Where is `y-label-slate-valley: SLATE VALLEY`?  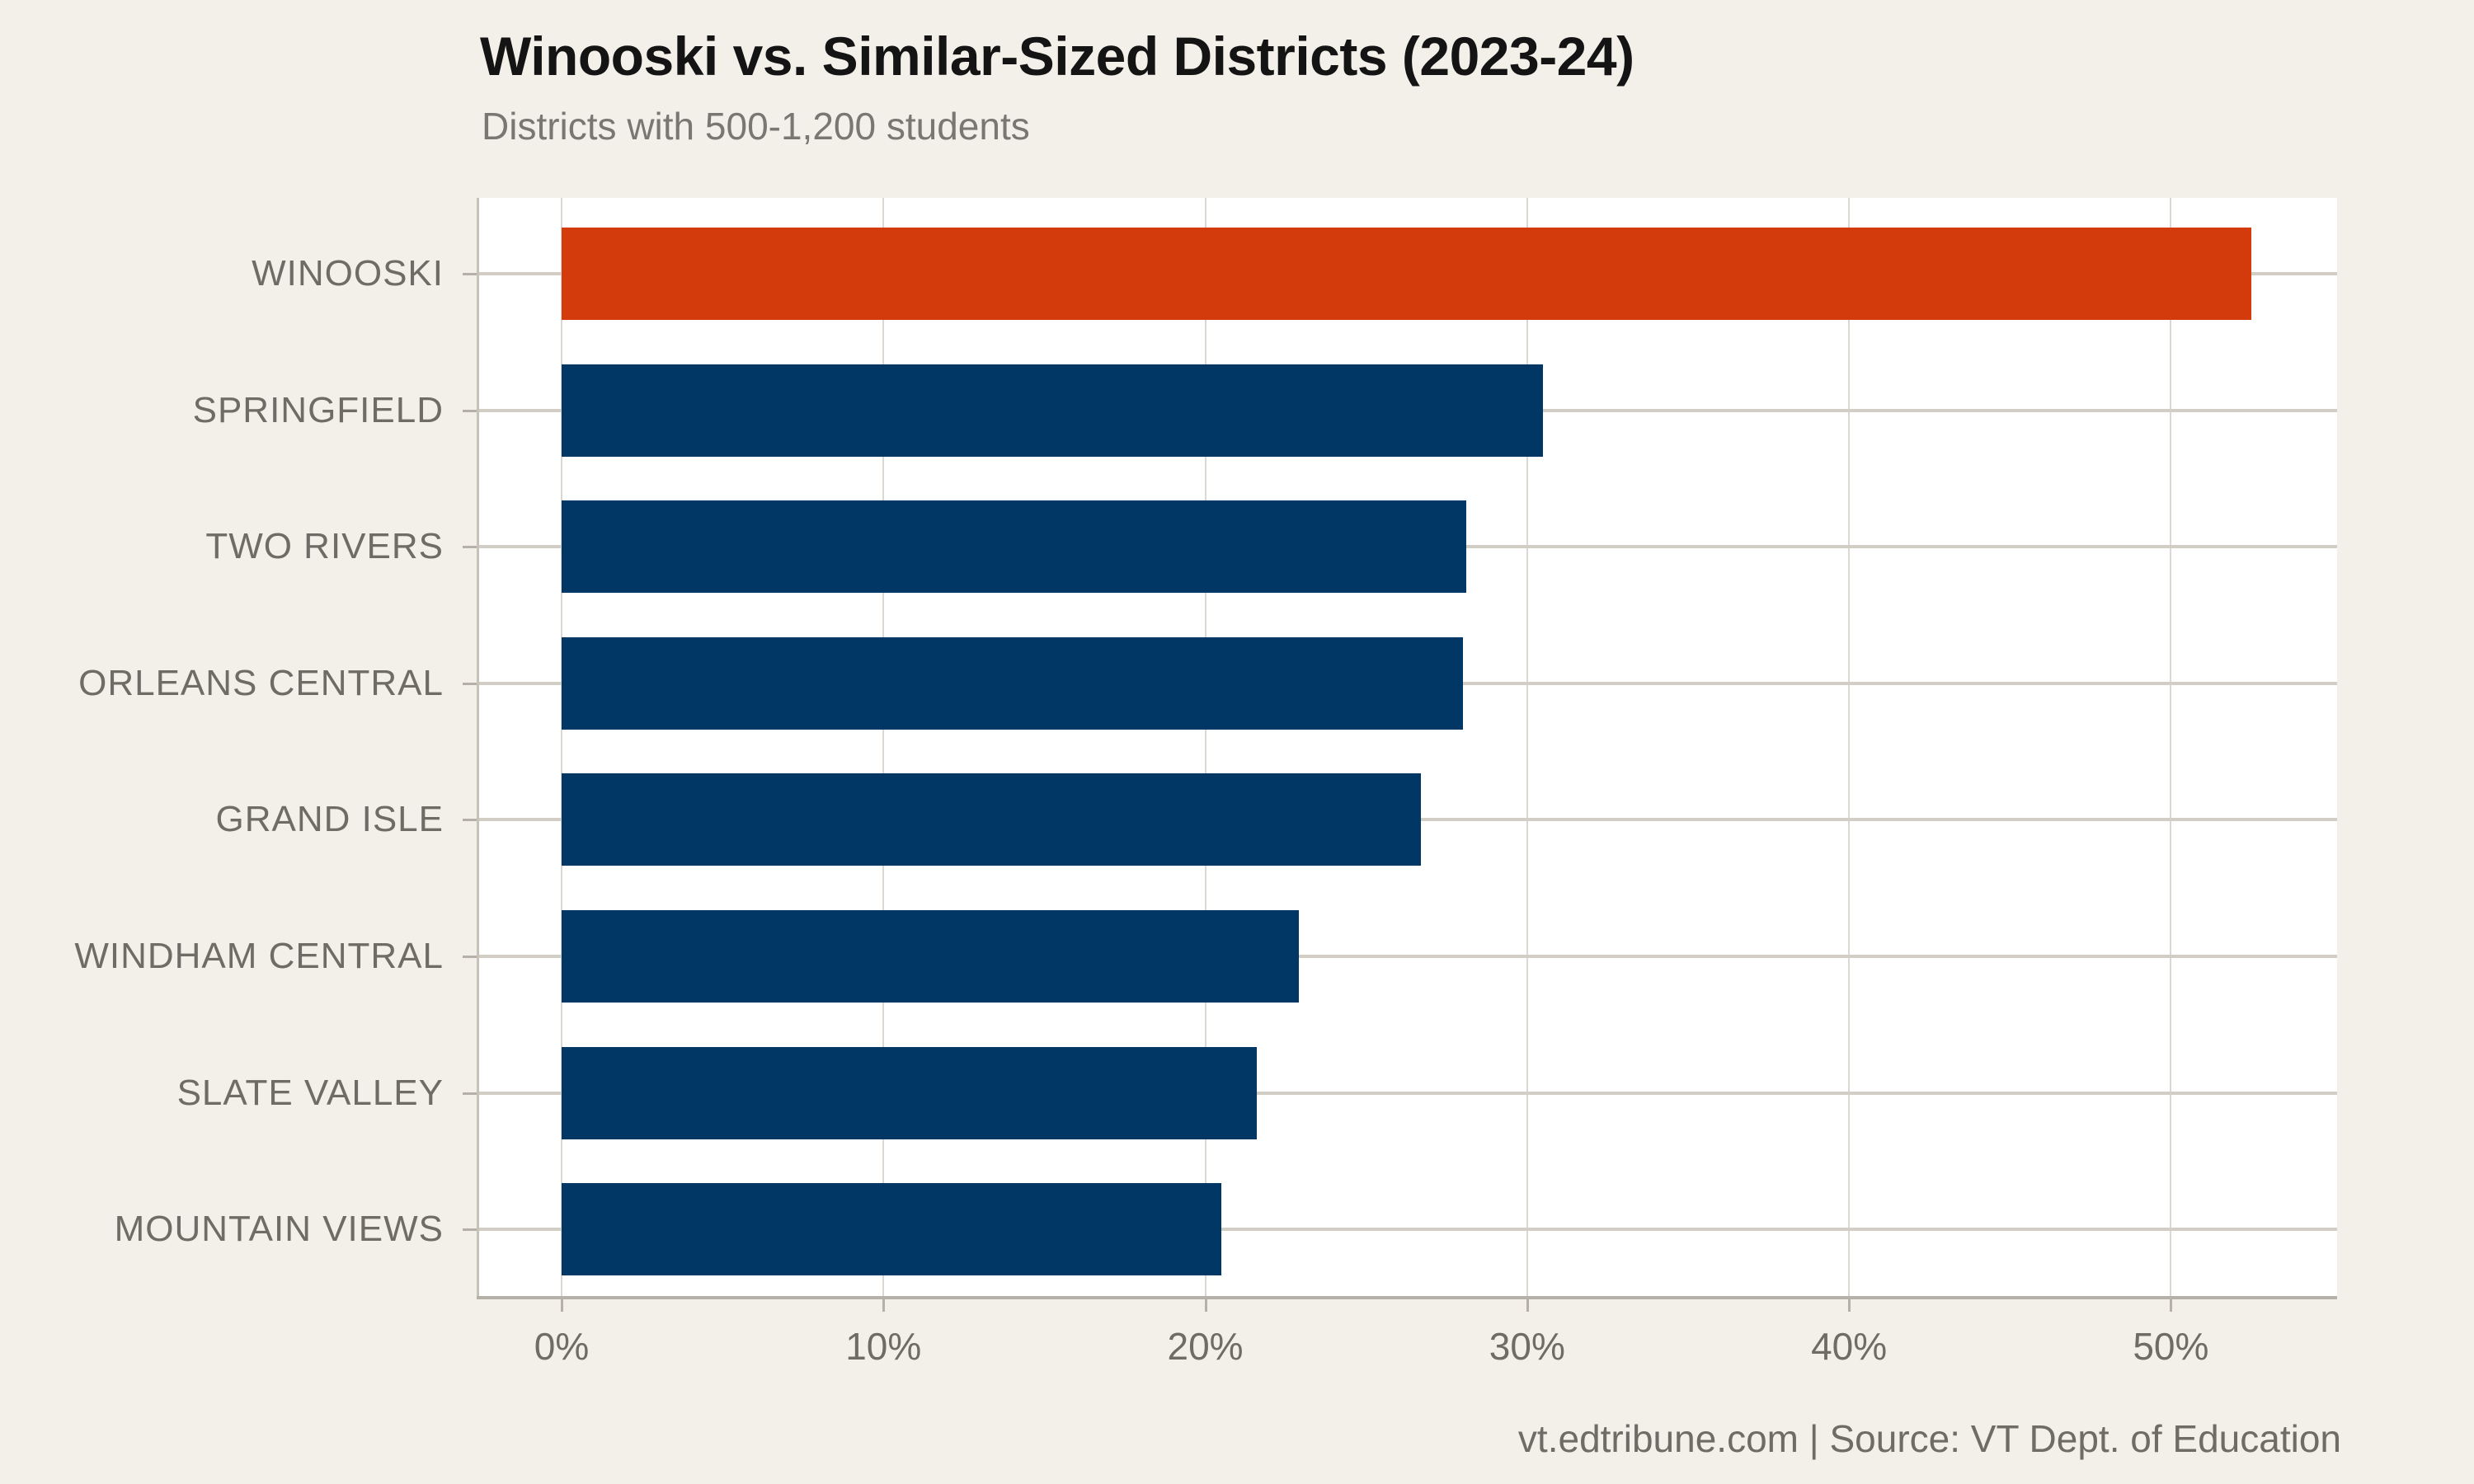
y-label-slate-valley: SLATE VALLEY is located at coordinates (310, 1092).